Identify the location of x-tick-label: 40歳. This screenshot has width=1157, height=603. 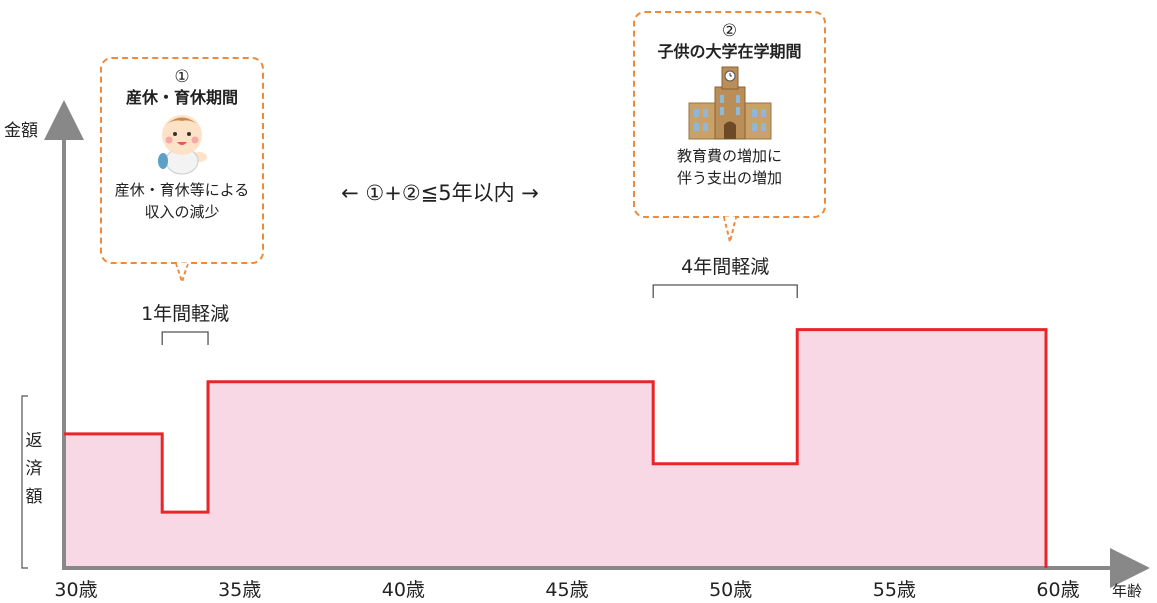
(403, 590).